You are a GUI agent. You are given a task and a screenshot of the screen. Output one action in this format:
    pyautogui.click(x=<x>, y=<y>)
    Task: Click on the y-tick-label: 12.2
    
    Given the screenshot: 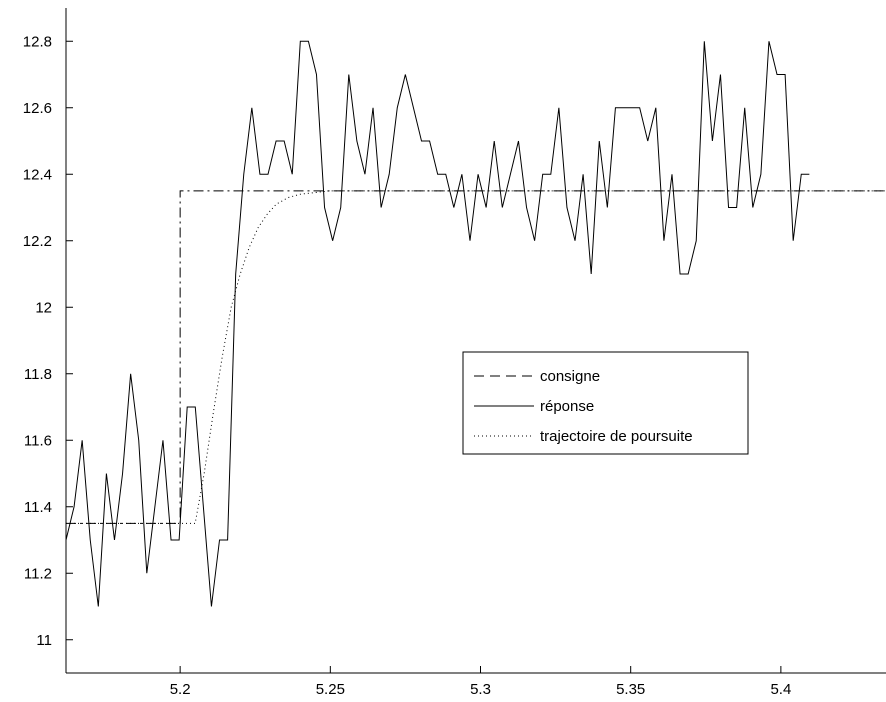 What is the action you would take?
    pyautogui.click(x=37, y=241)
    